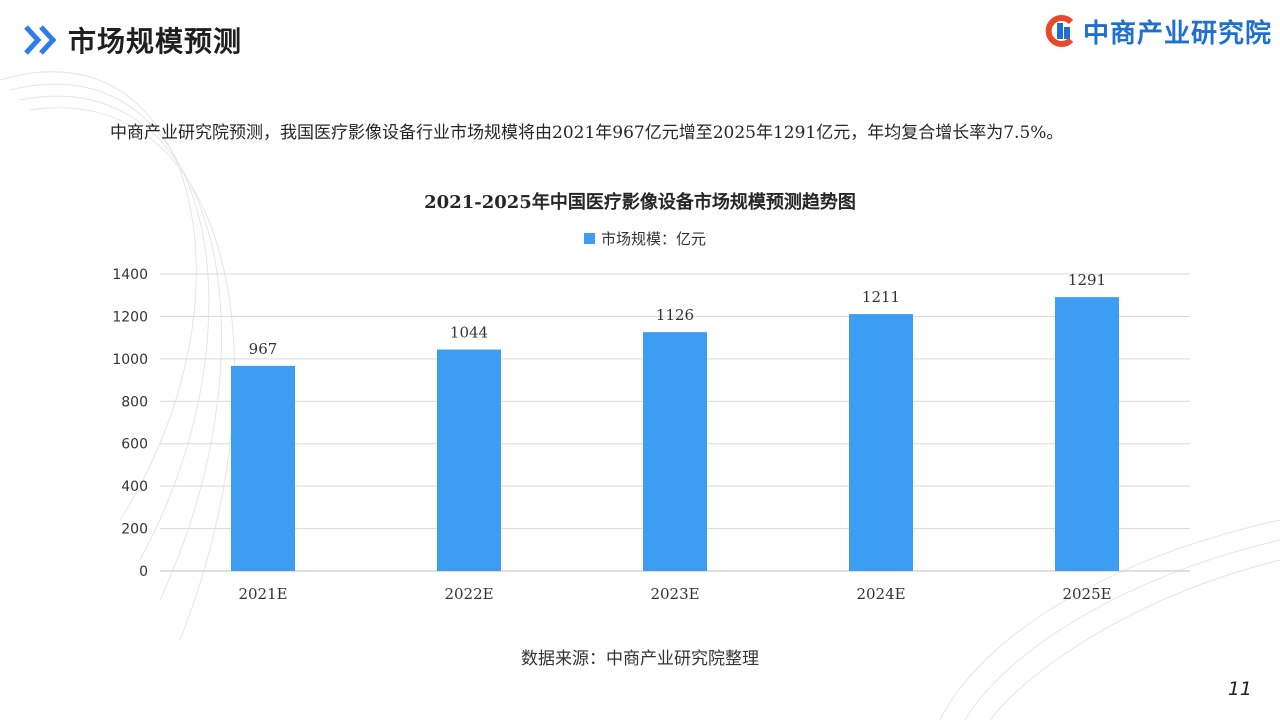  Describe the element at coordinates (262, 594) in the screenshot. I see `x-tick-label: 2021E` at that location.